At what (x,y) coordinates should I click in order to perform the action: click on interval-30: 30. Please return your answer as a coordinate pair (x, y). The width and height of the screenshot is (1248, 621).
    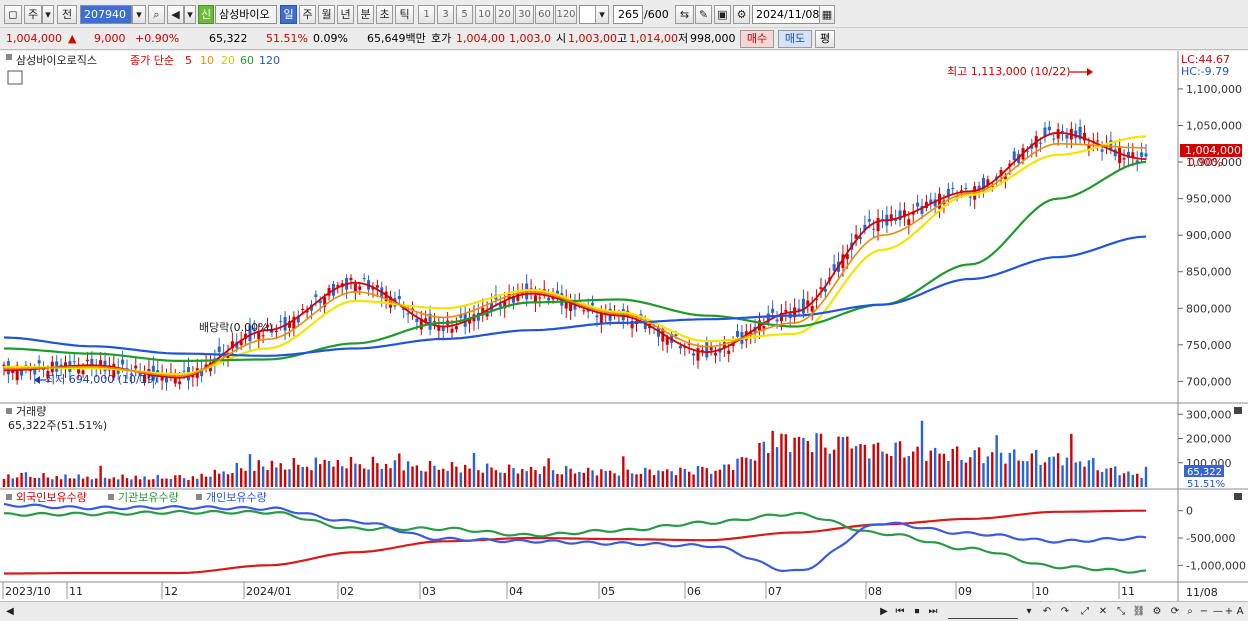
    Looking at the image, I should click on (524, 14).